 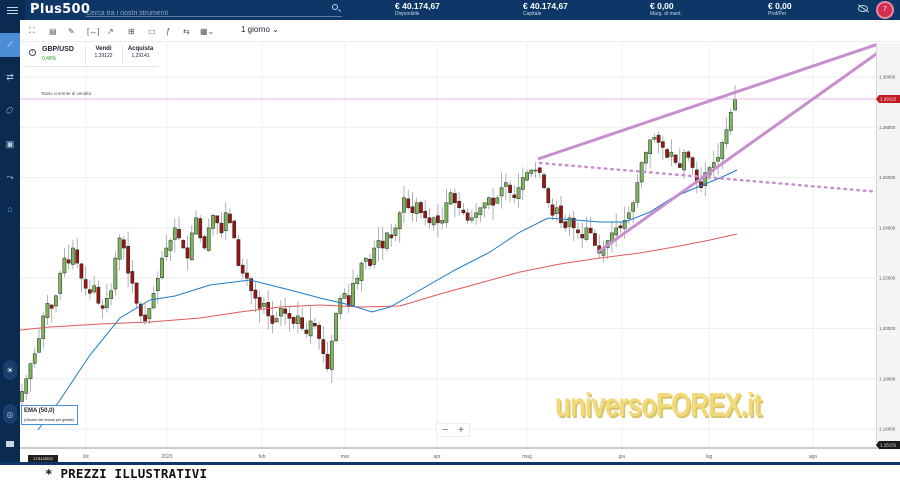 I want to click on measure-icon: [↔], so click(x=93, y=31).